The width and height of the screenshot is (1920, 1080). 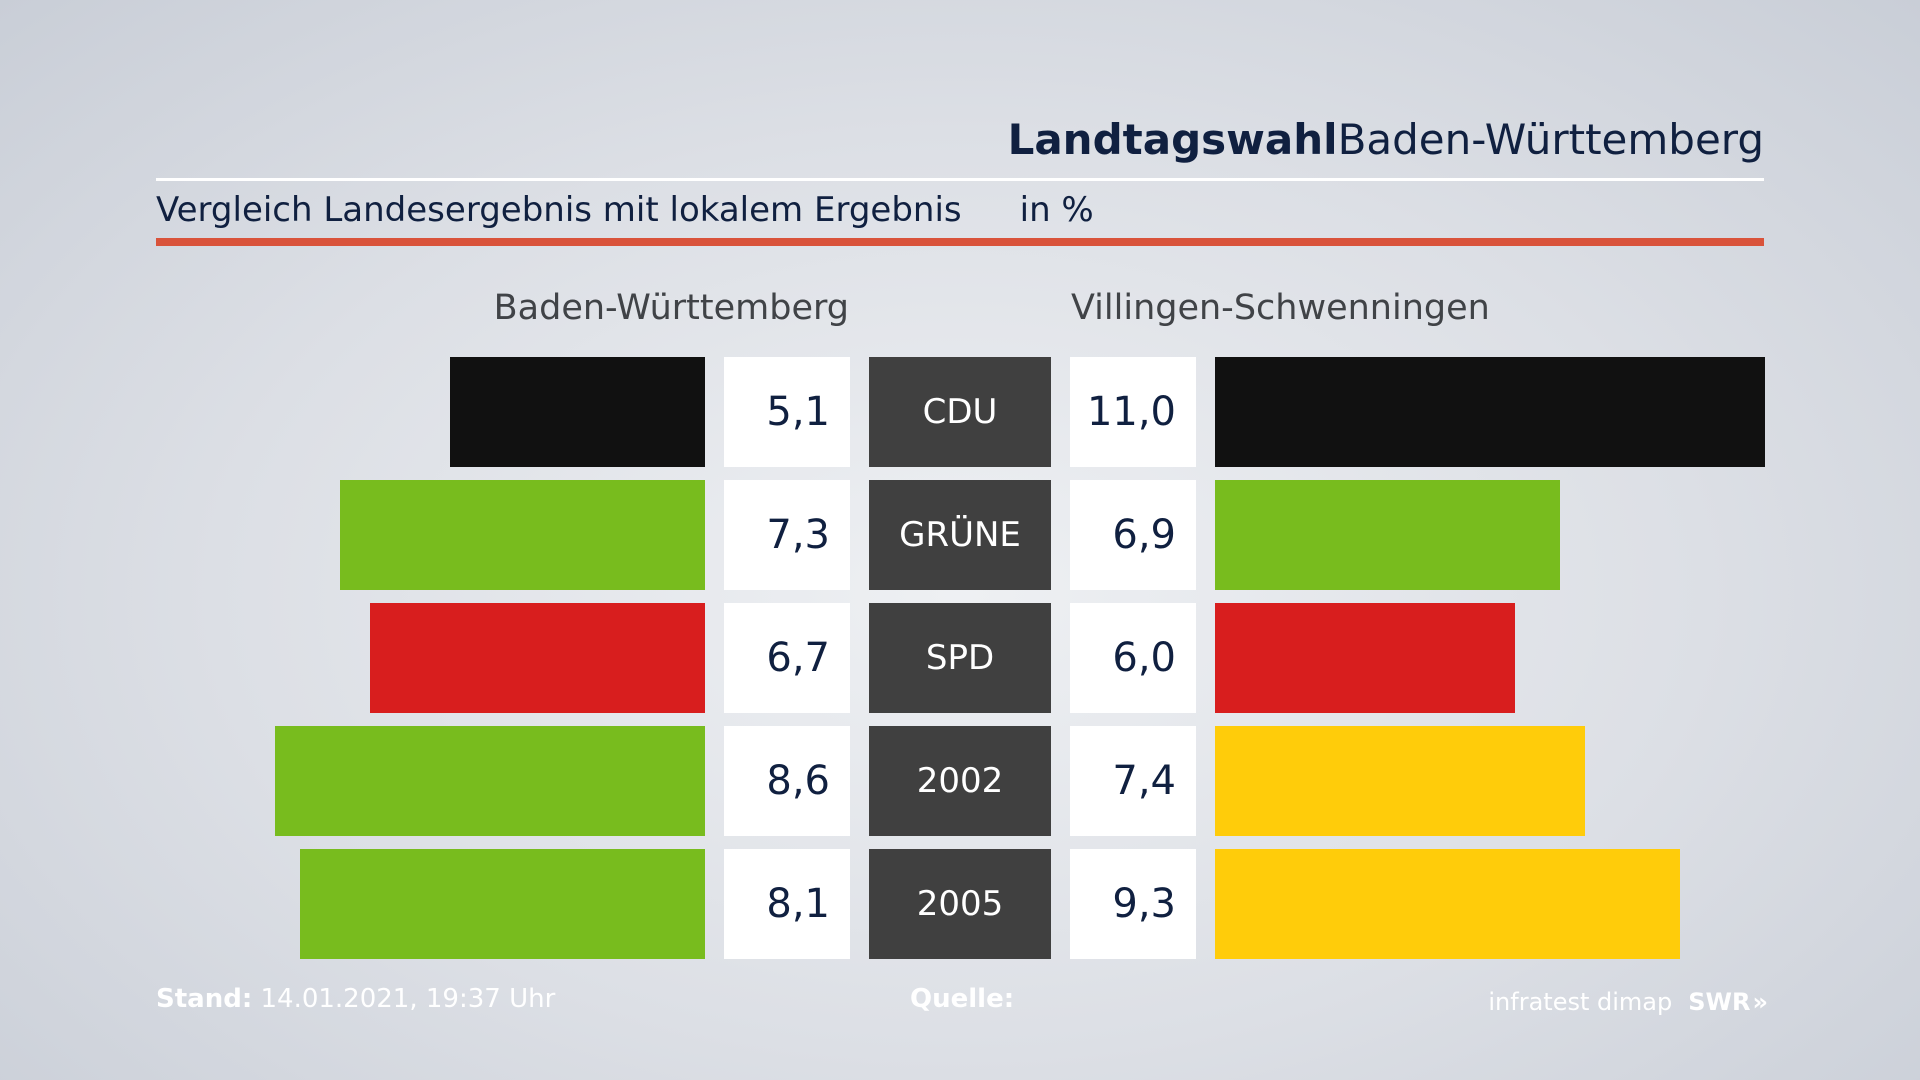 What do you see at coordinates (1056, 209) in the screenshot?
I see `unit-label: in %` at bounding box center [1056, 209].